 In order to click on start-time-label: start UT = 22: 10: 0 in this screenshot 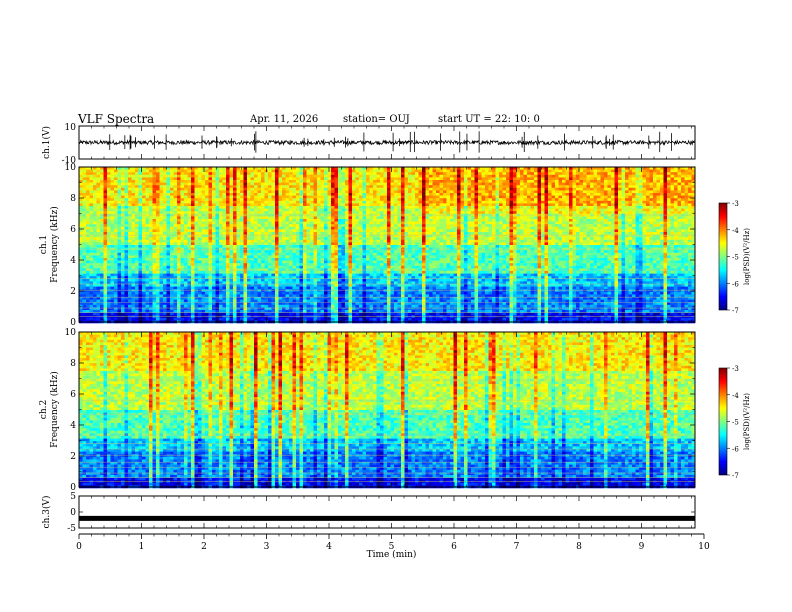, I will do `click(489, 119)`.